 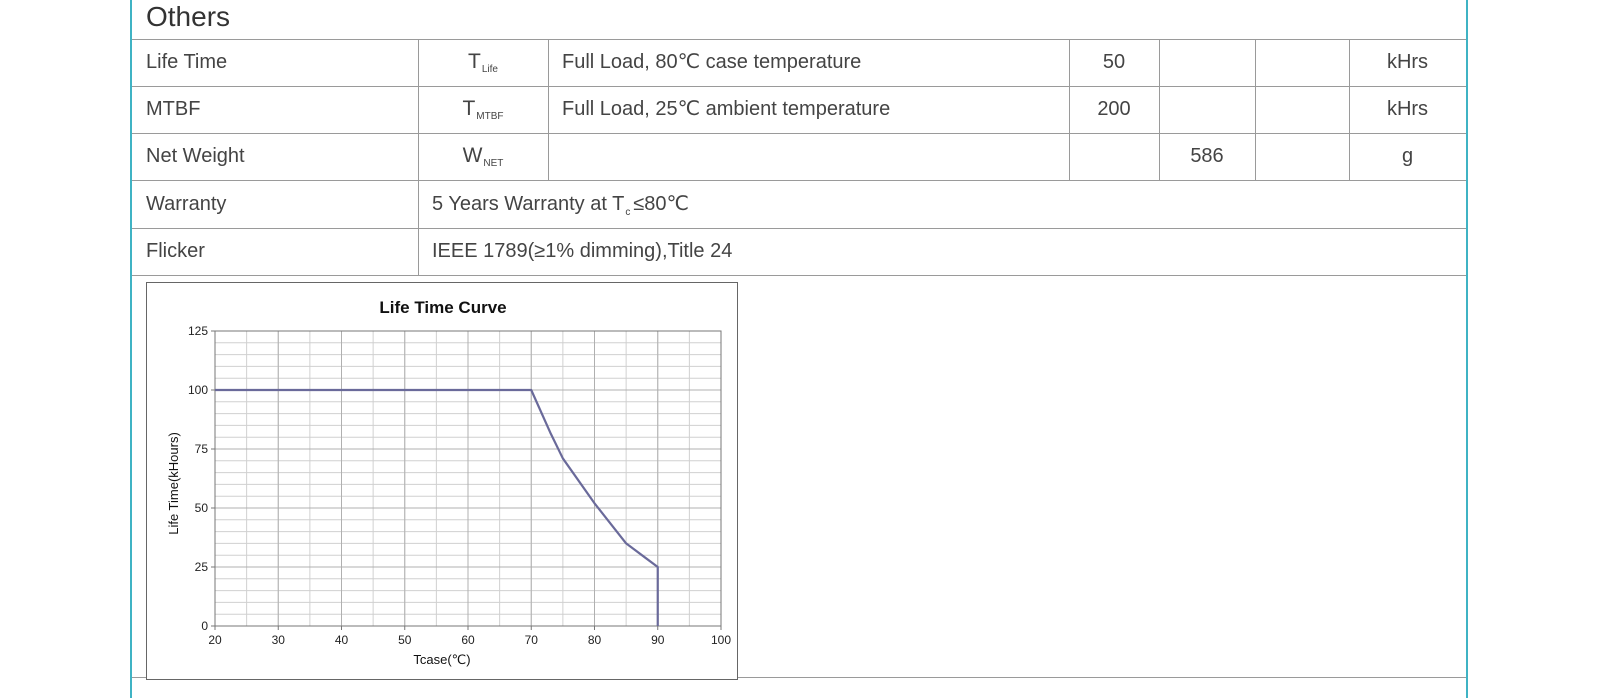 I want to click on parameter-min: 200, so click(x=1114, y=109).